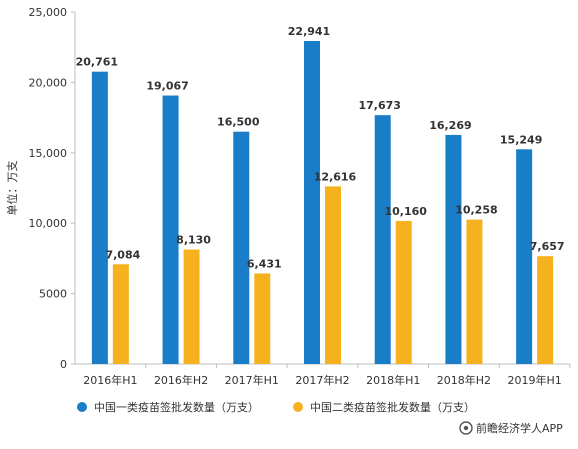 The image size is (578, 449). What do you see at coordinates (110, 380) in the screenshot?
I see `x-tick-label: 2016年H1` at bounding box center [110, 380].